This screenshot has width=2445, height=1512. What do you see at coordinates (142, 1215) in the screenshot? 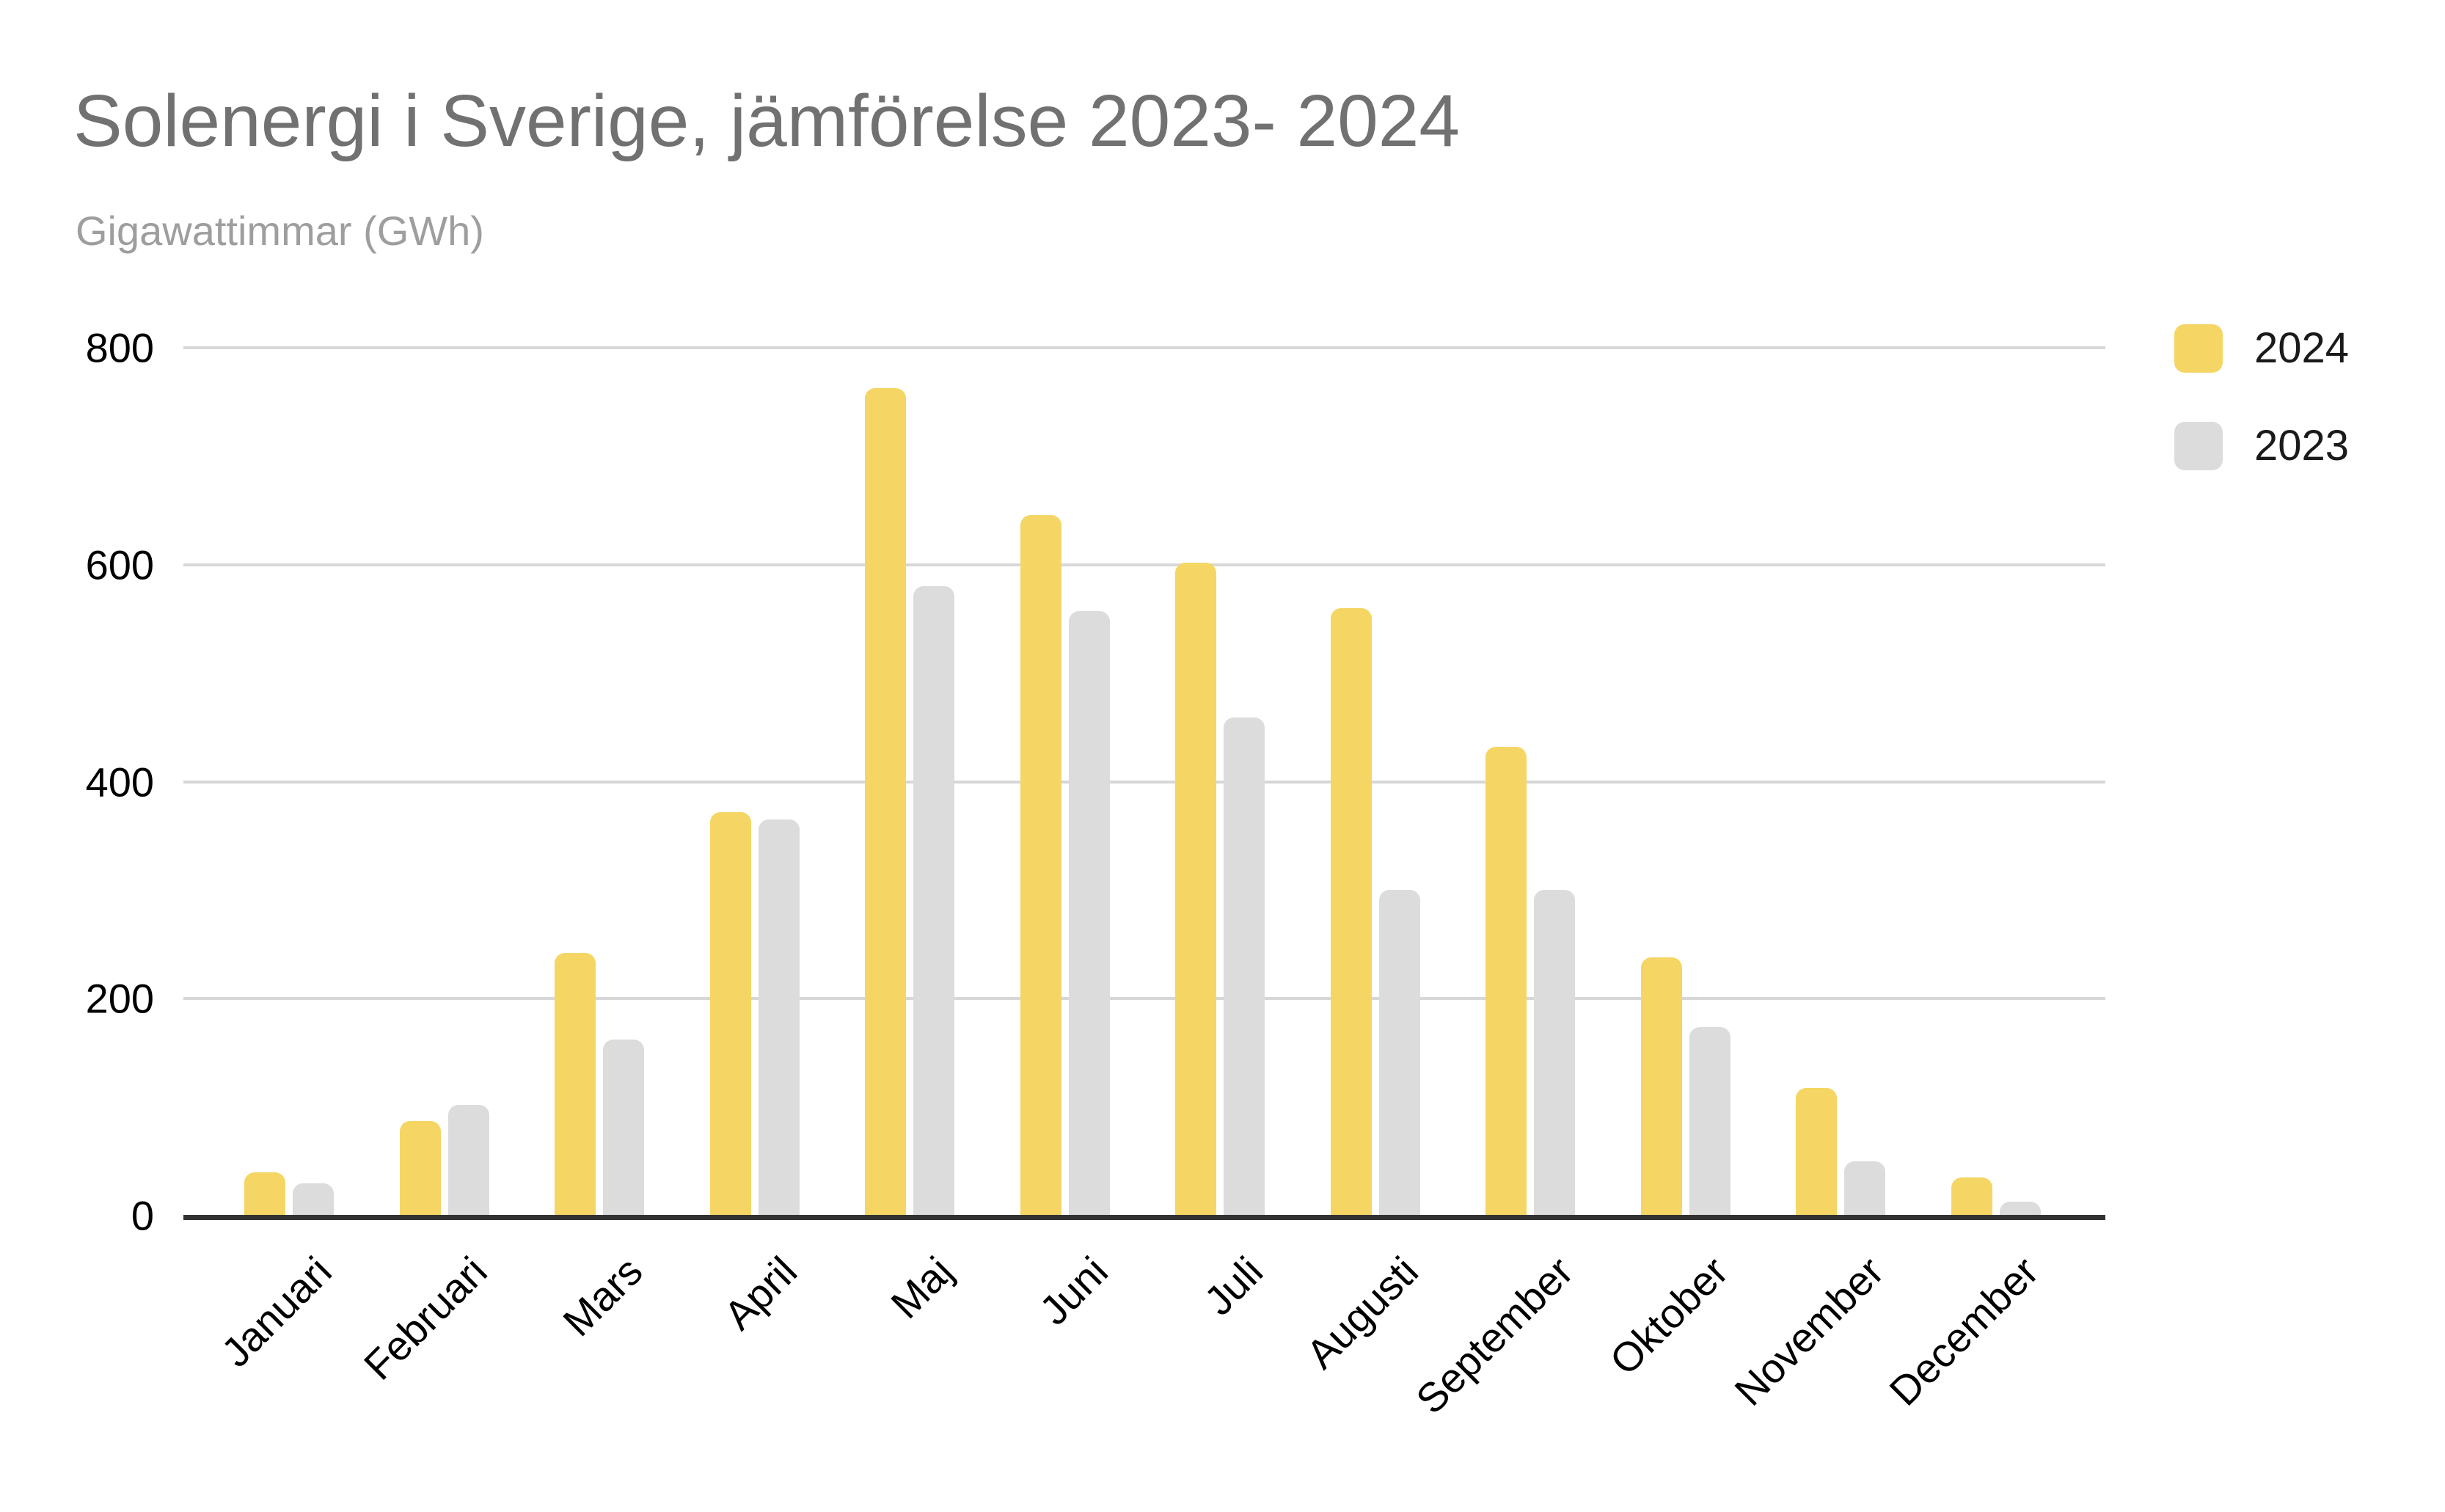
I see `y-tick-label-0: 0` at bounding box center [142, 1215].